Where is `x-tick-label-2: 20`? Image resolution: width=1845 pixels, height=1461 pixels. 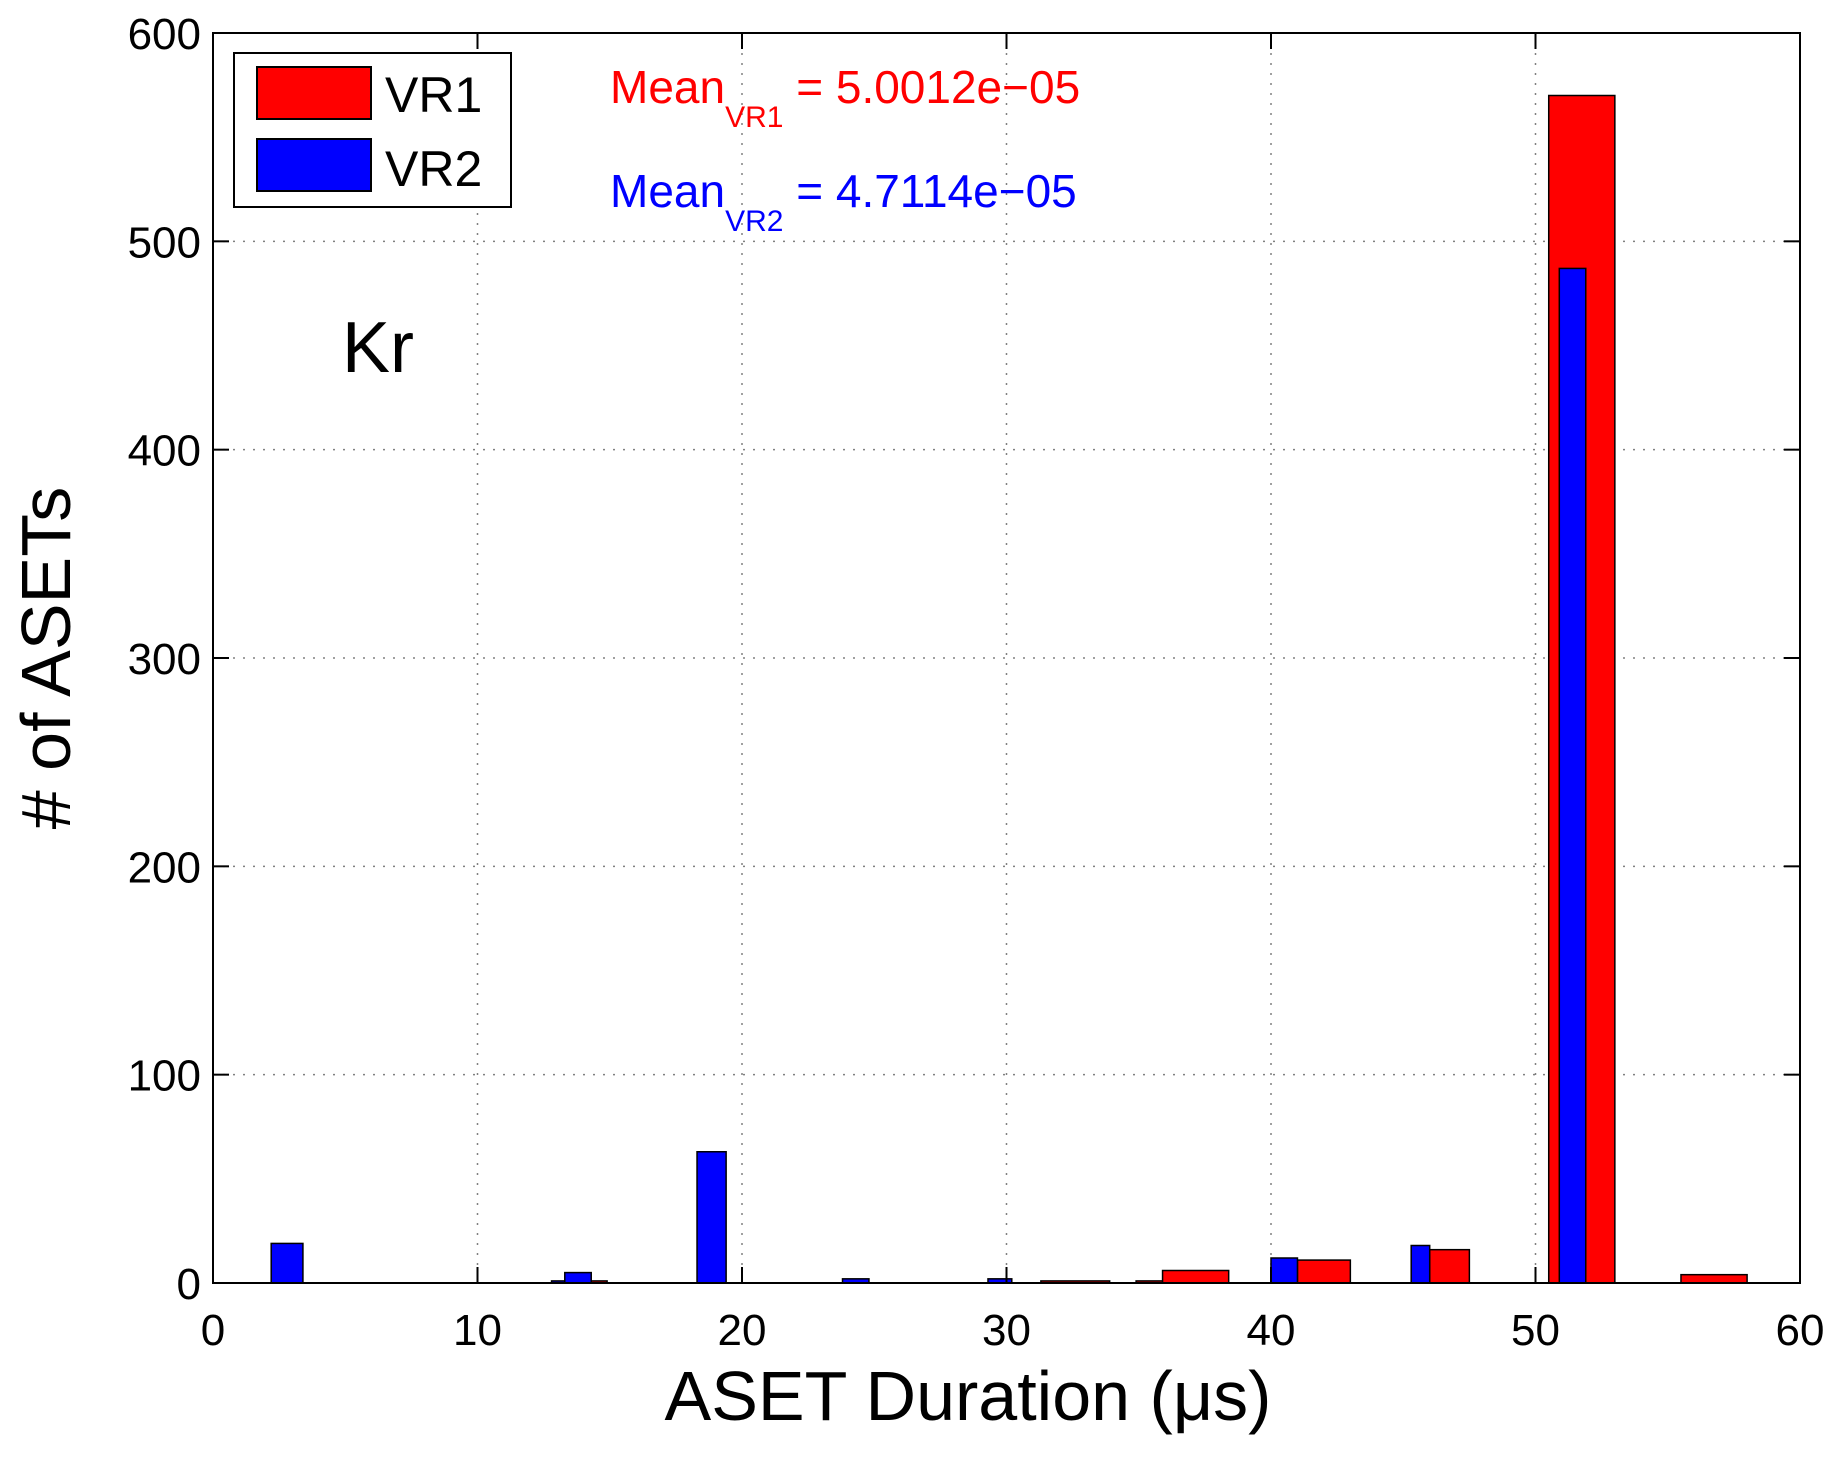
x-tick-label-2: 20 is located at coordinates (742, 1330).